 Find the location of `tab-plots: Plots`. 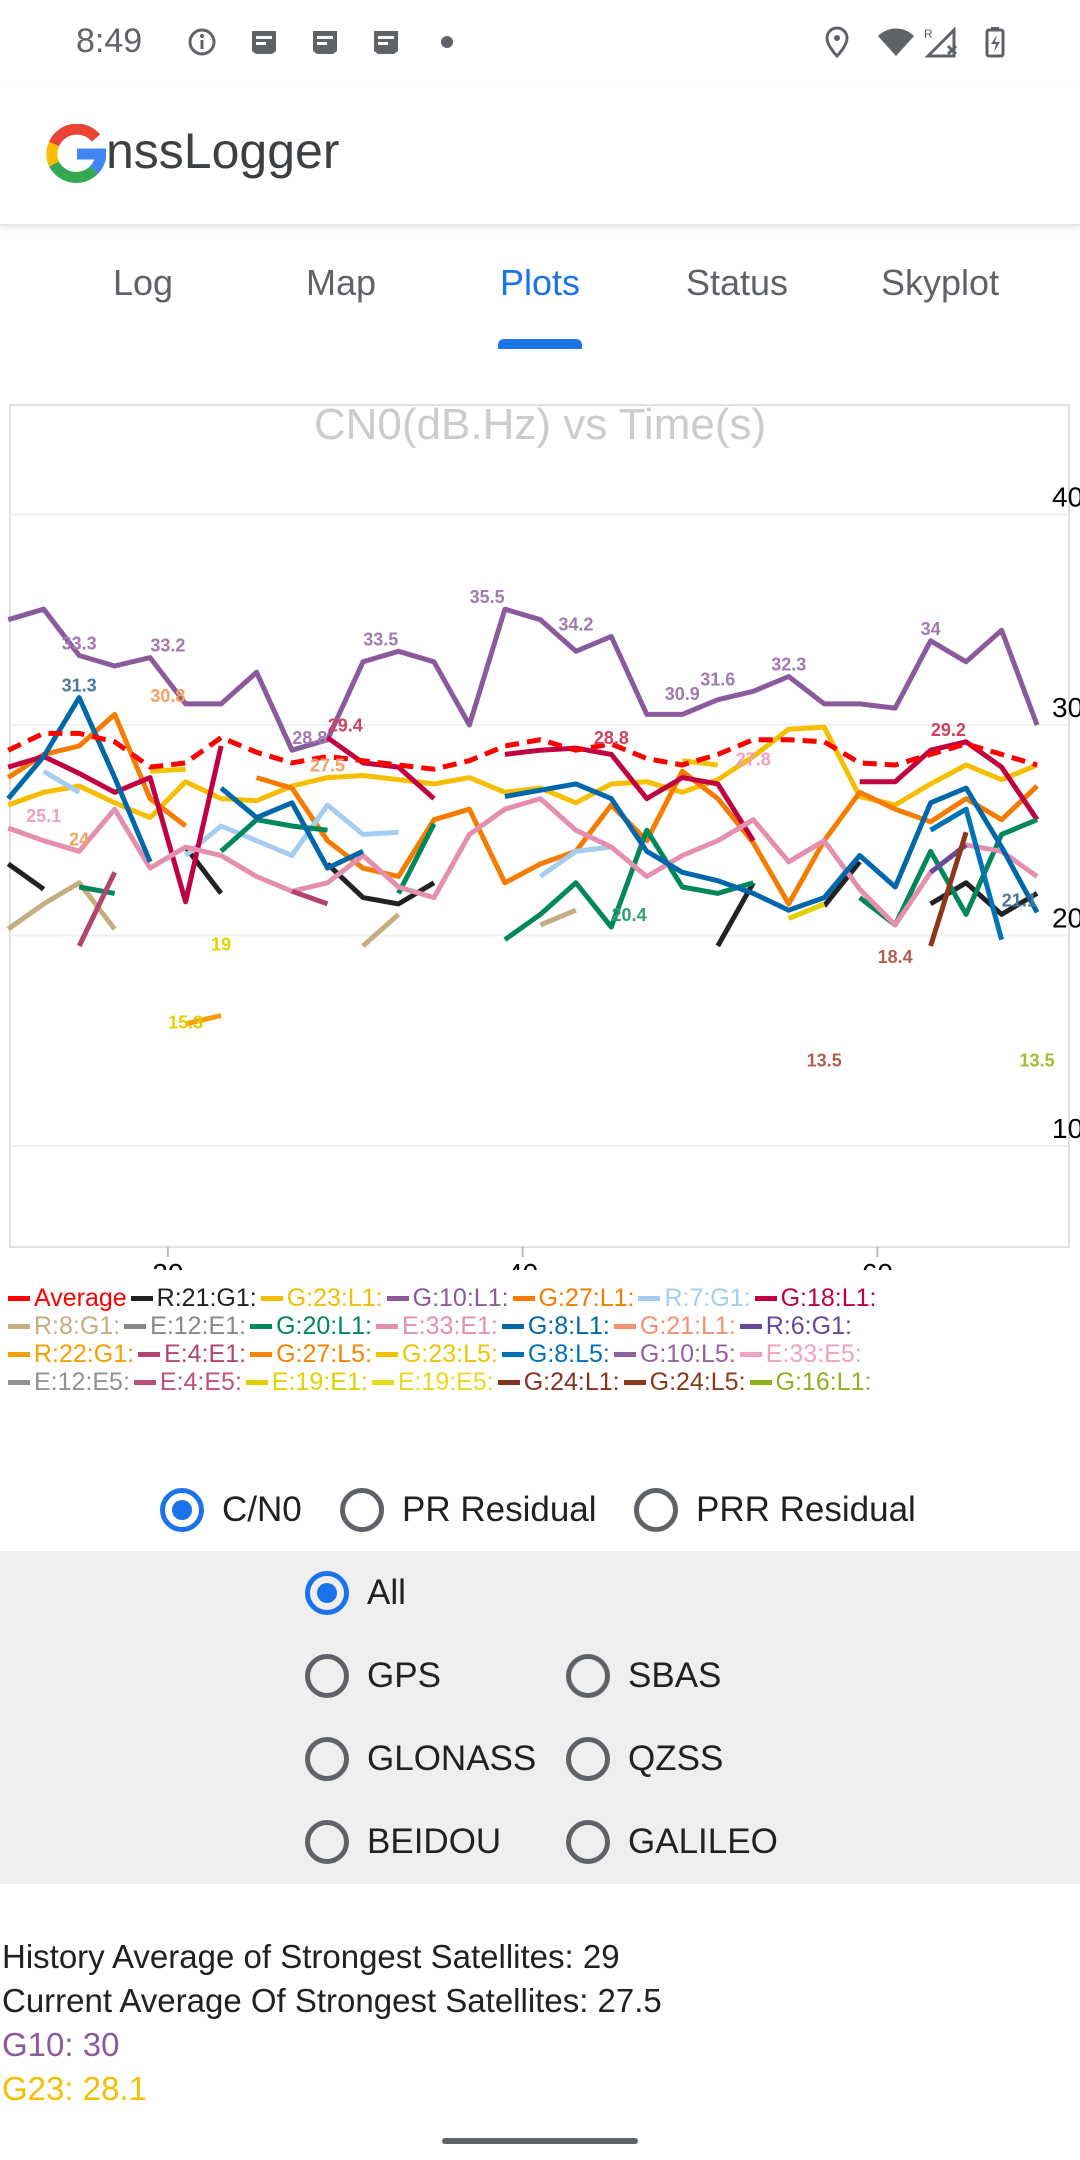

tab-plots: Plots is located at coordinates (540, 282).